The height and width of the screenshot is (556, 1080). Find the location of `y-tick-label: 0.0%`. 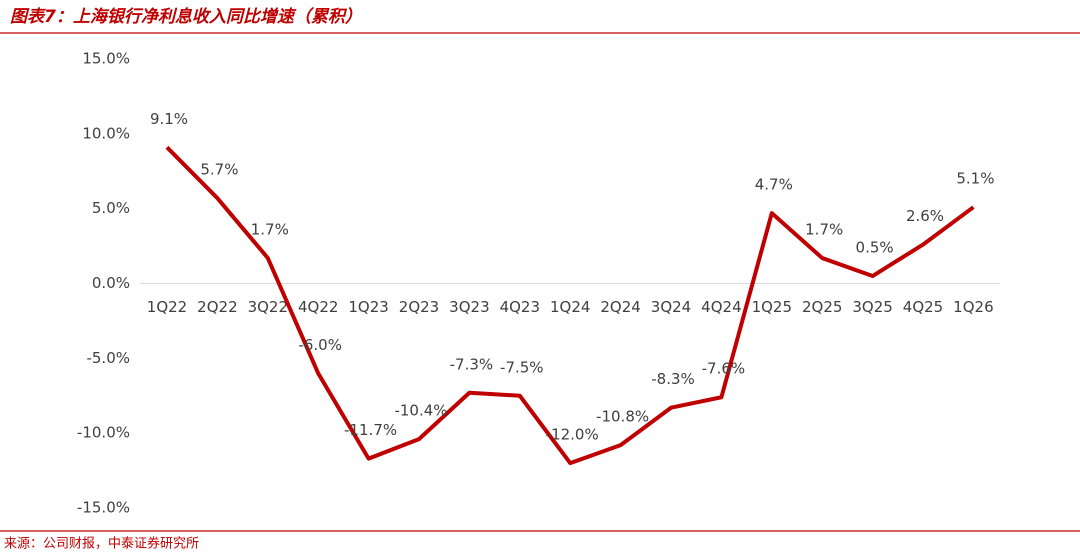

y-tick-label: 0.0% is located at coordinates (111, 283).